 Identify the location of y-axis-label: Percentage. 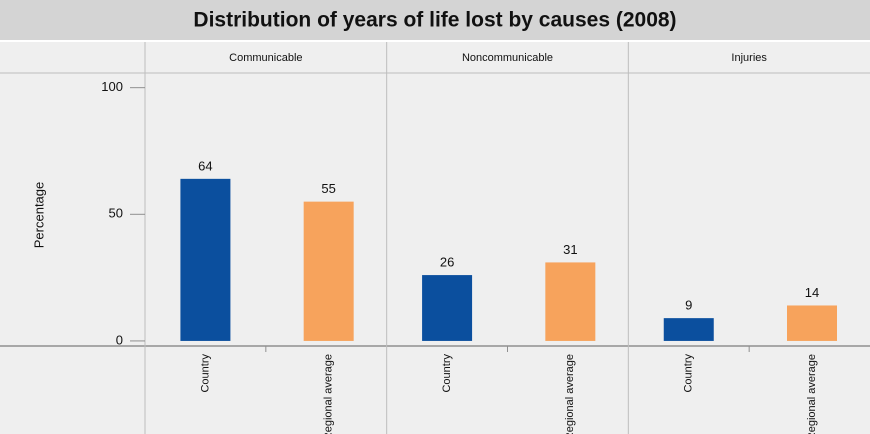
(38, 215).